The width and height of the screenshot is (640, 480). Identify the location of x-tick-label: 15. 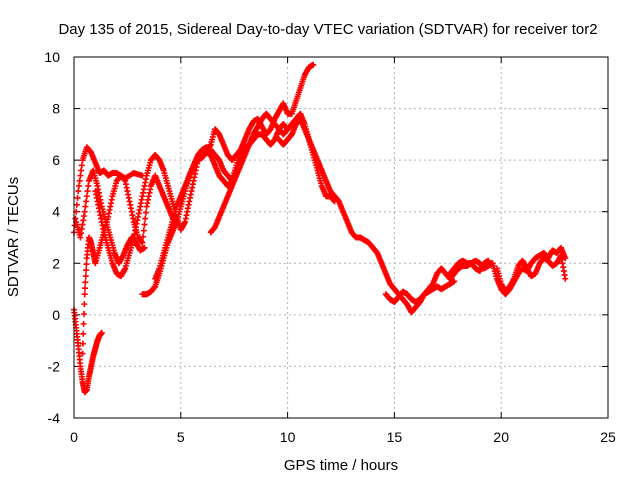
(395, 437).